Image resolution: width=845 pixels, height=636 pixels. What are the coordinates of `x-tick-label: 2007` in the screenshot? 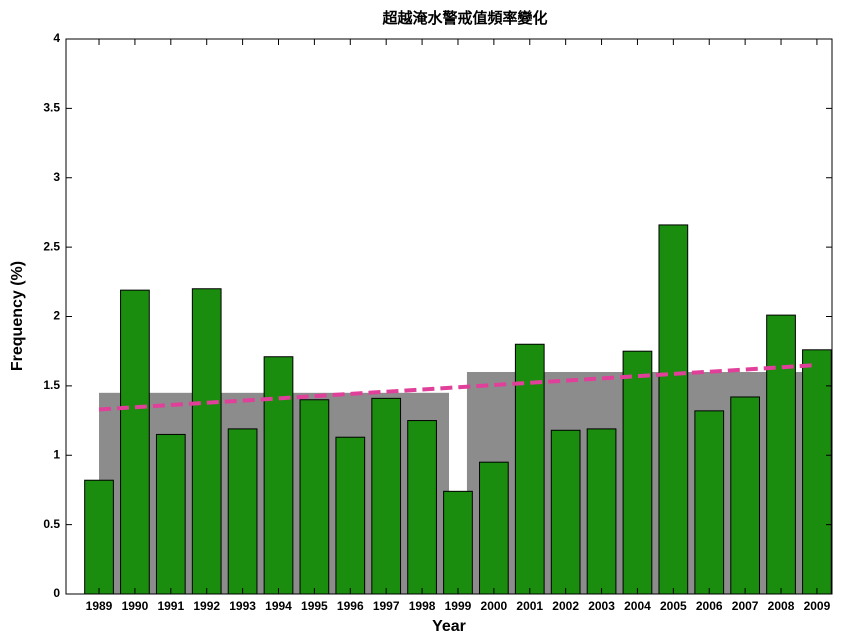 It's located at (745, 606).